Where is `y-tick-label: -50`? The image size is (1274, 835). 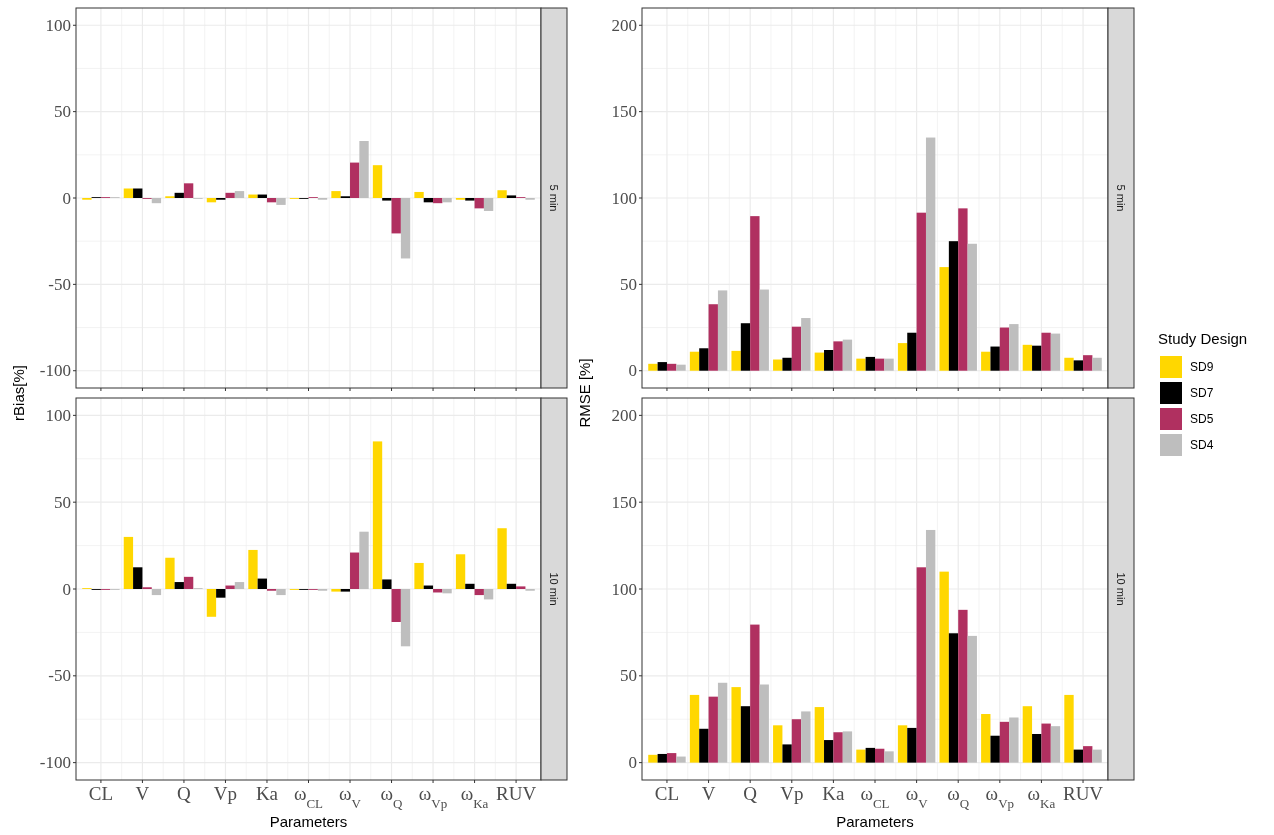
y-tick-label: -50 is located at coordinates (59, 676).